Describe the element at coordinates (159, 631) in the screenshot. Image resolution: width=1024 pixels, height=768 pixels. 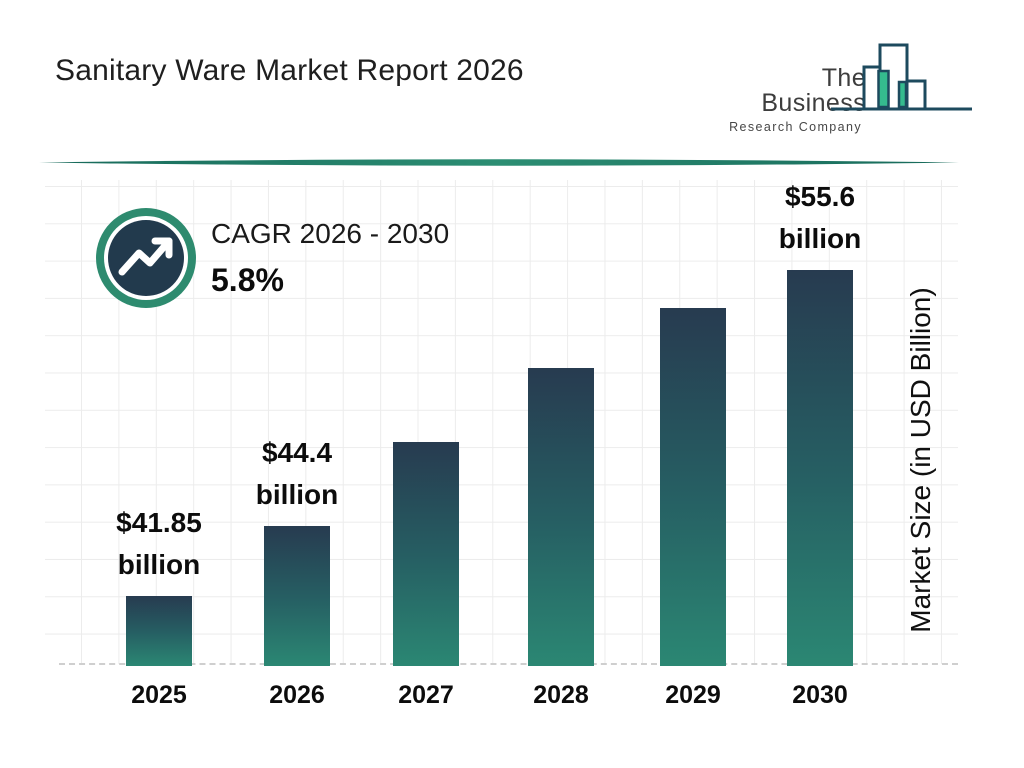
I see `bar-2025` at that location.